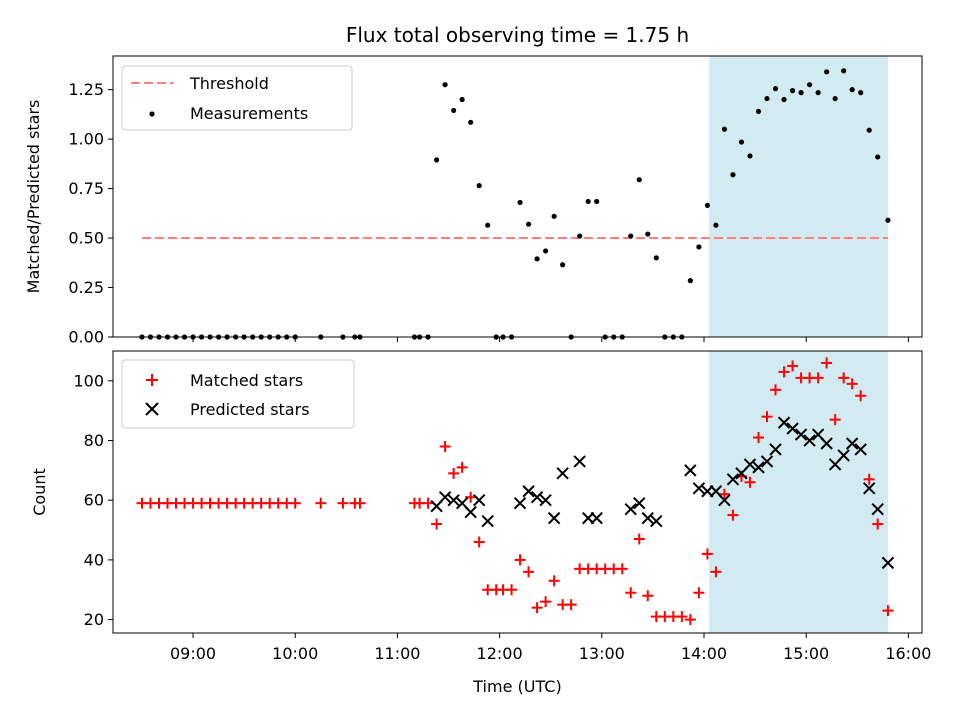 The image size is (960, 720). What do you see at coordinates (500, 653) in the screenshot?
I see `bottom-x-tick-label: 12:00` at bounding box center [500, 653].